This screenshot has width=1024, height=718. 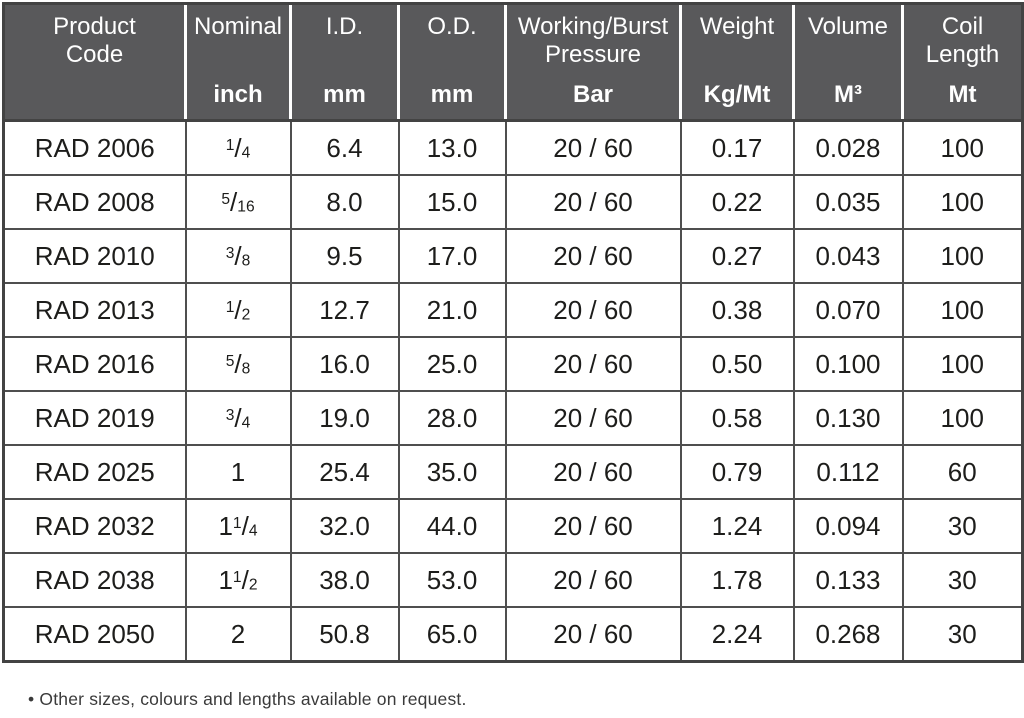 What do you see at coordinates (344, 526) in the screenshot?
I see `cell-id: 32.0` at bounding box center [344, 526].